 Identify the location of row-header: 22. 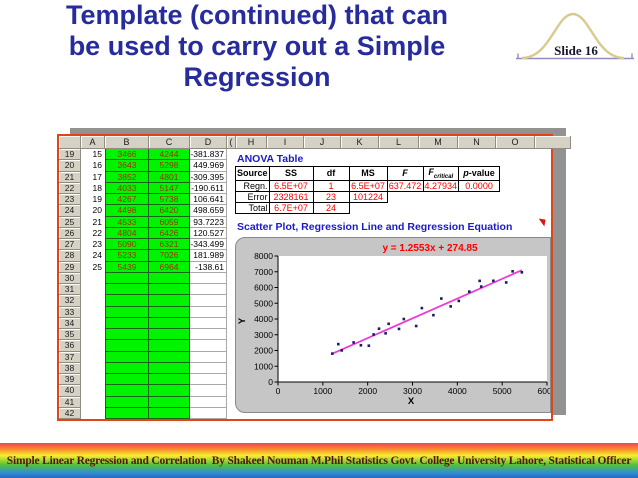
(70, 188).